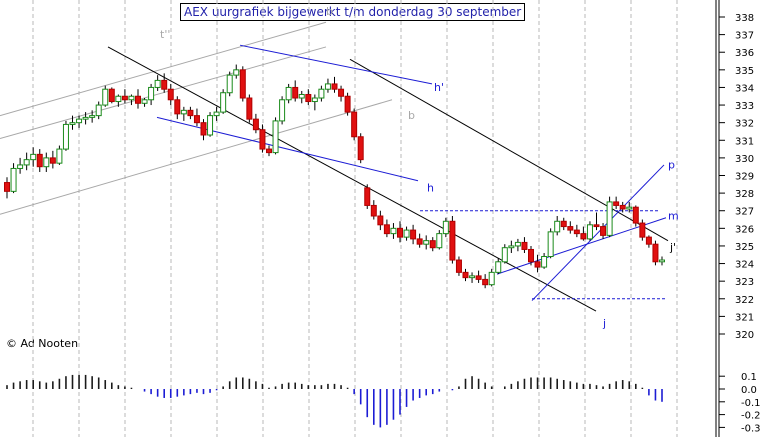 The image size is (766, 437). What do you see at coordinates (744, 18) in the screenshot?
I see `axis-tick-label: 338` at bounding box center [744, 18].